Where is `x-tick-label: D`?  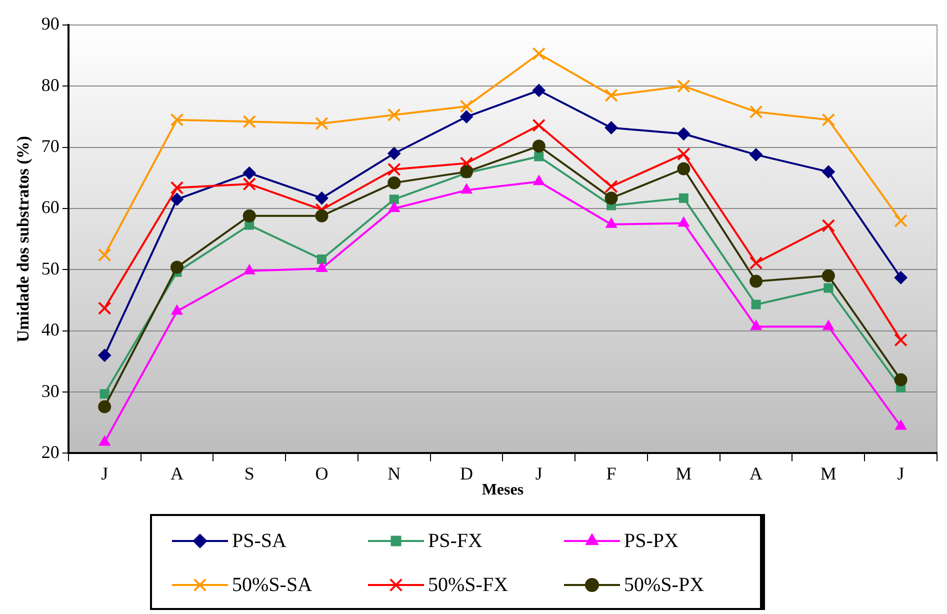
x-tick-label: D is located at coordinates (467, 474).